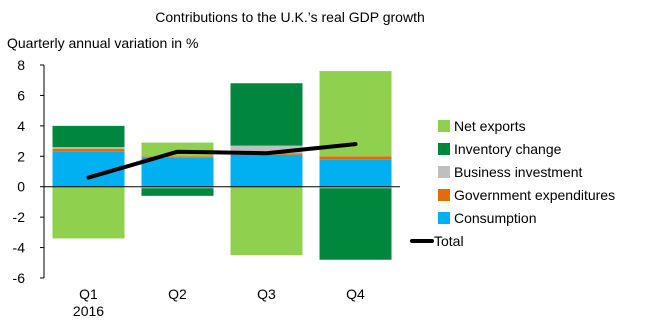  I want to click on legend-label-net-exports: Net exports, so click(490, 126).